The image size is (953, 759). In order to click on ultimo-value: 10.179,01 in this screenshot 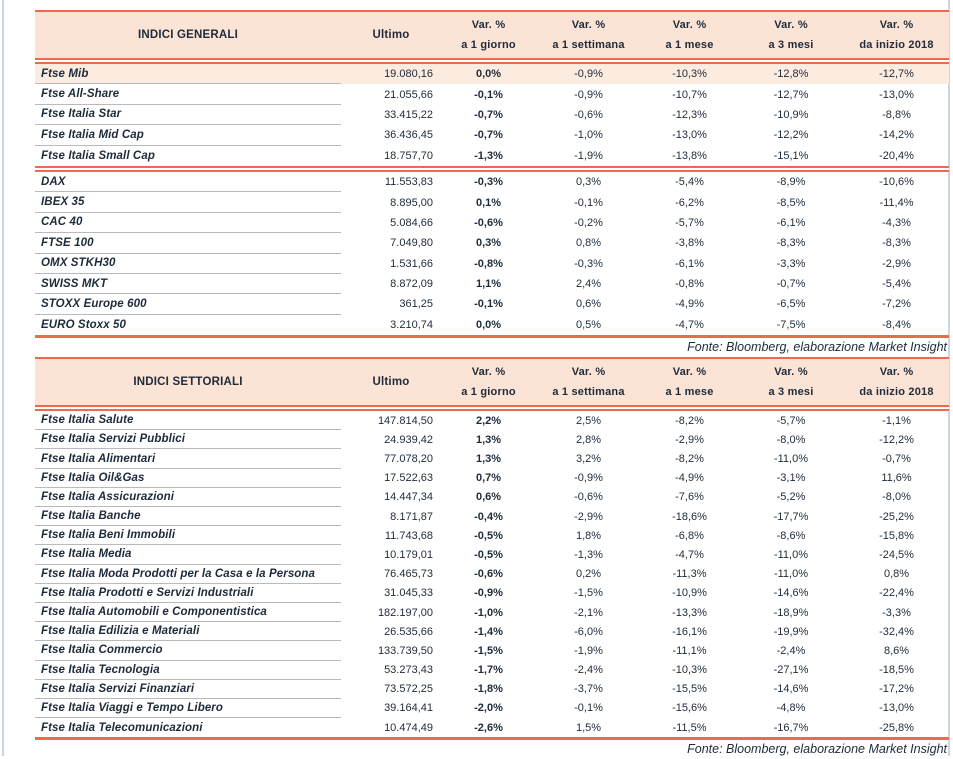, I will do `click(408, 554)`.